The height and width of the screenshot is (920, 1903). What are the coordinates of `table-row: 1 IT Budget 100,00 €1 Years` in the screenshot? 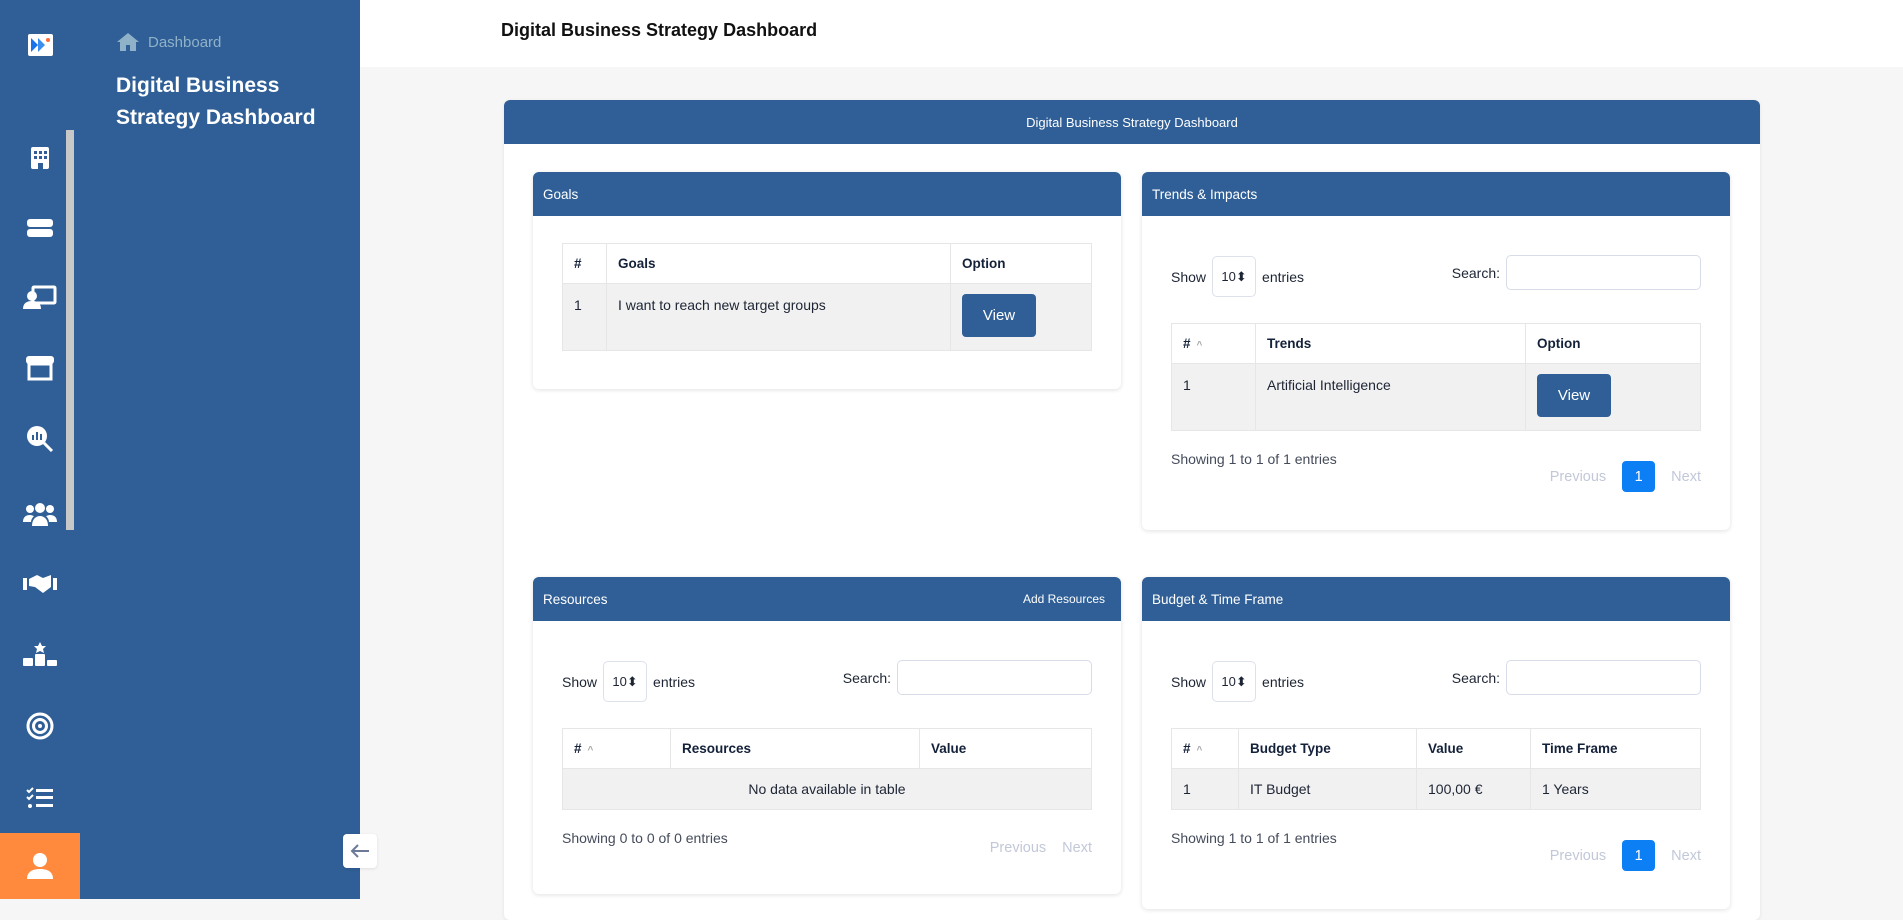 It's located at (1436, 789).